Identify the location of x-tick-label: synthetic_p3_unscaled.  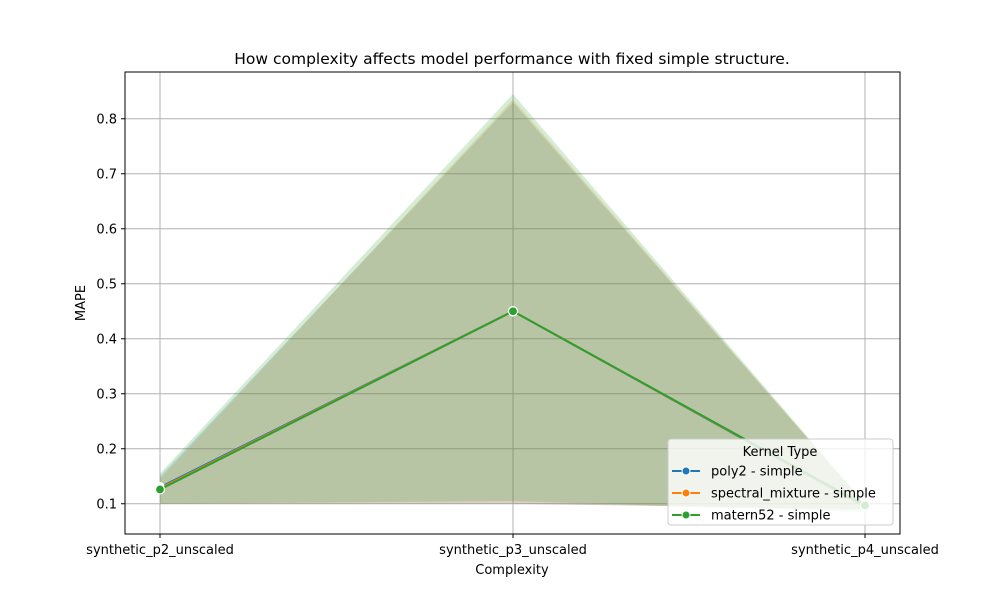
(513, 550).